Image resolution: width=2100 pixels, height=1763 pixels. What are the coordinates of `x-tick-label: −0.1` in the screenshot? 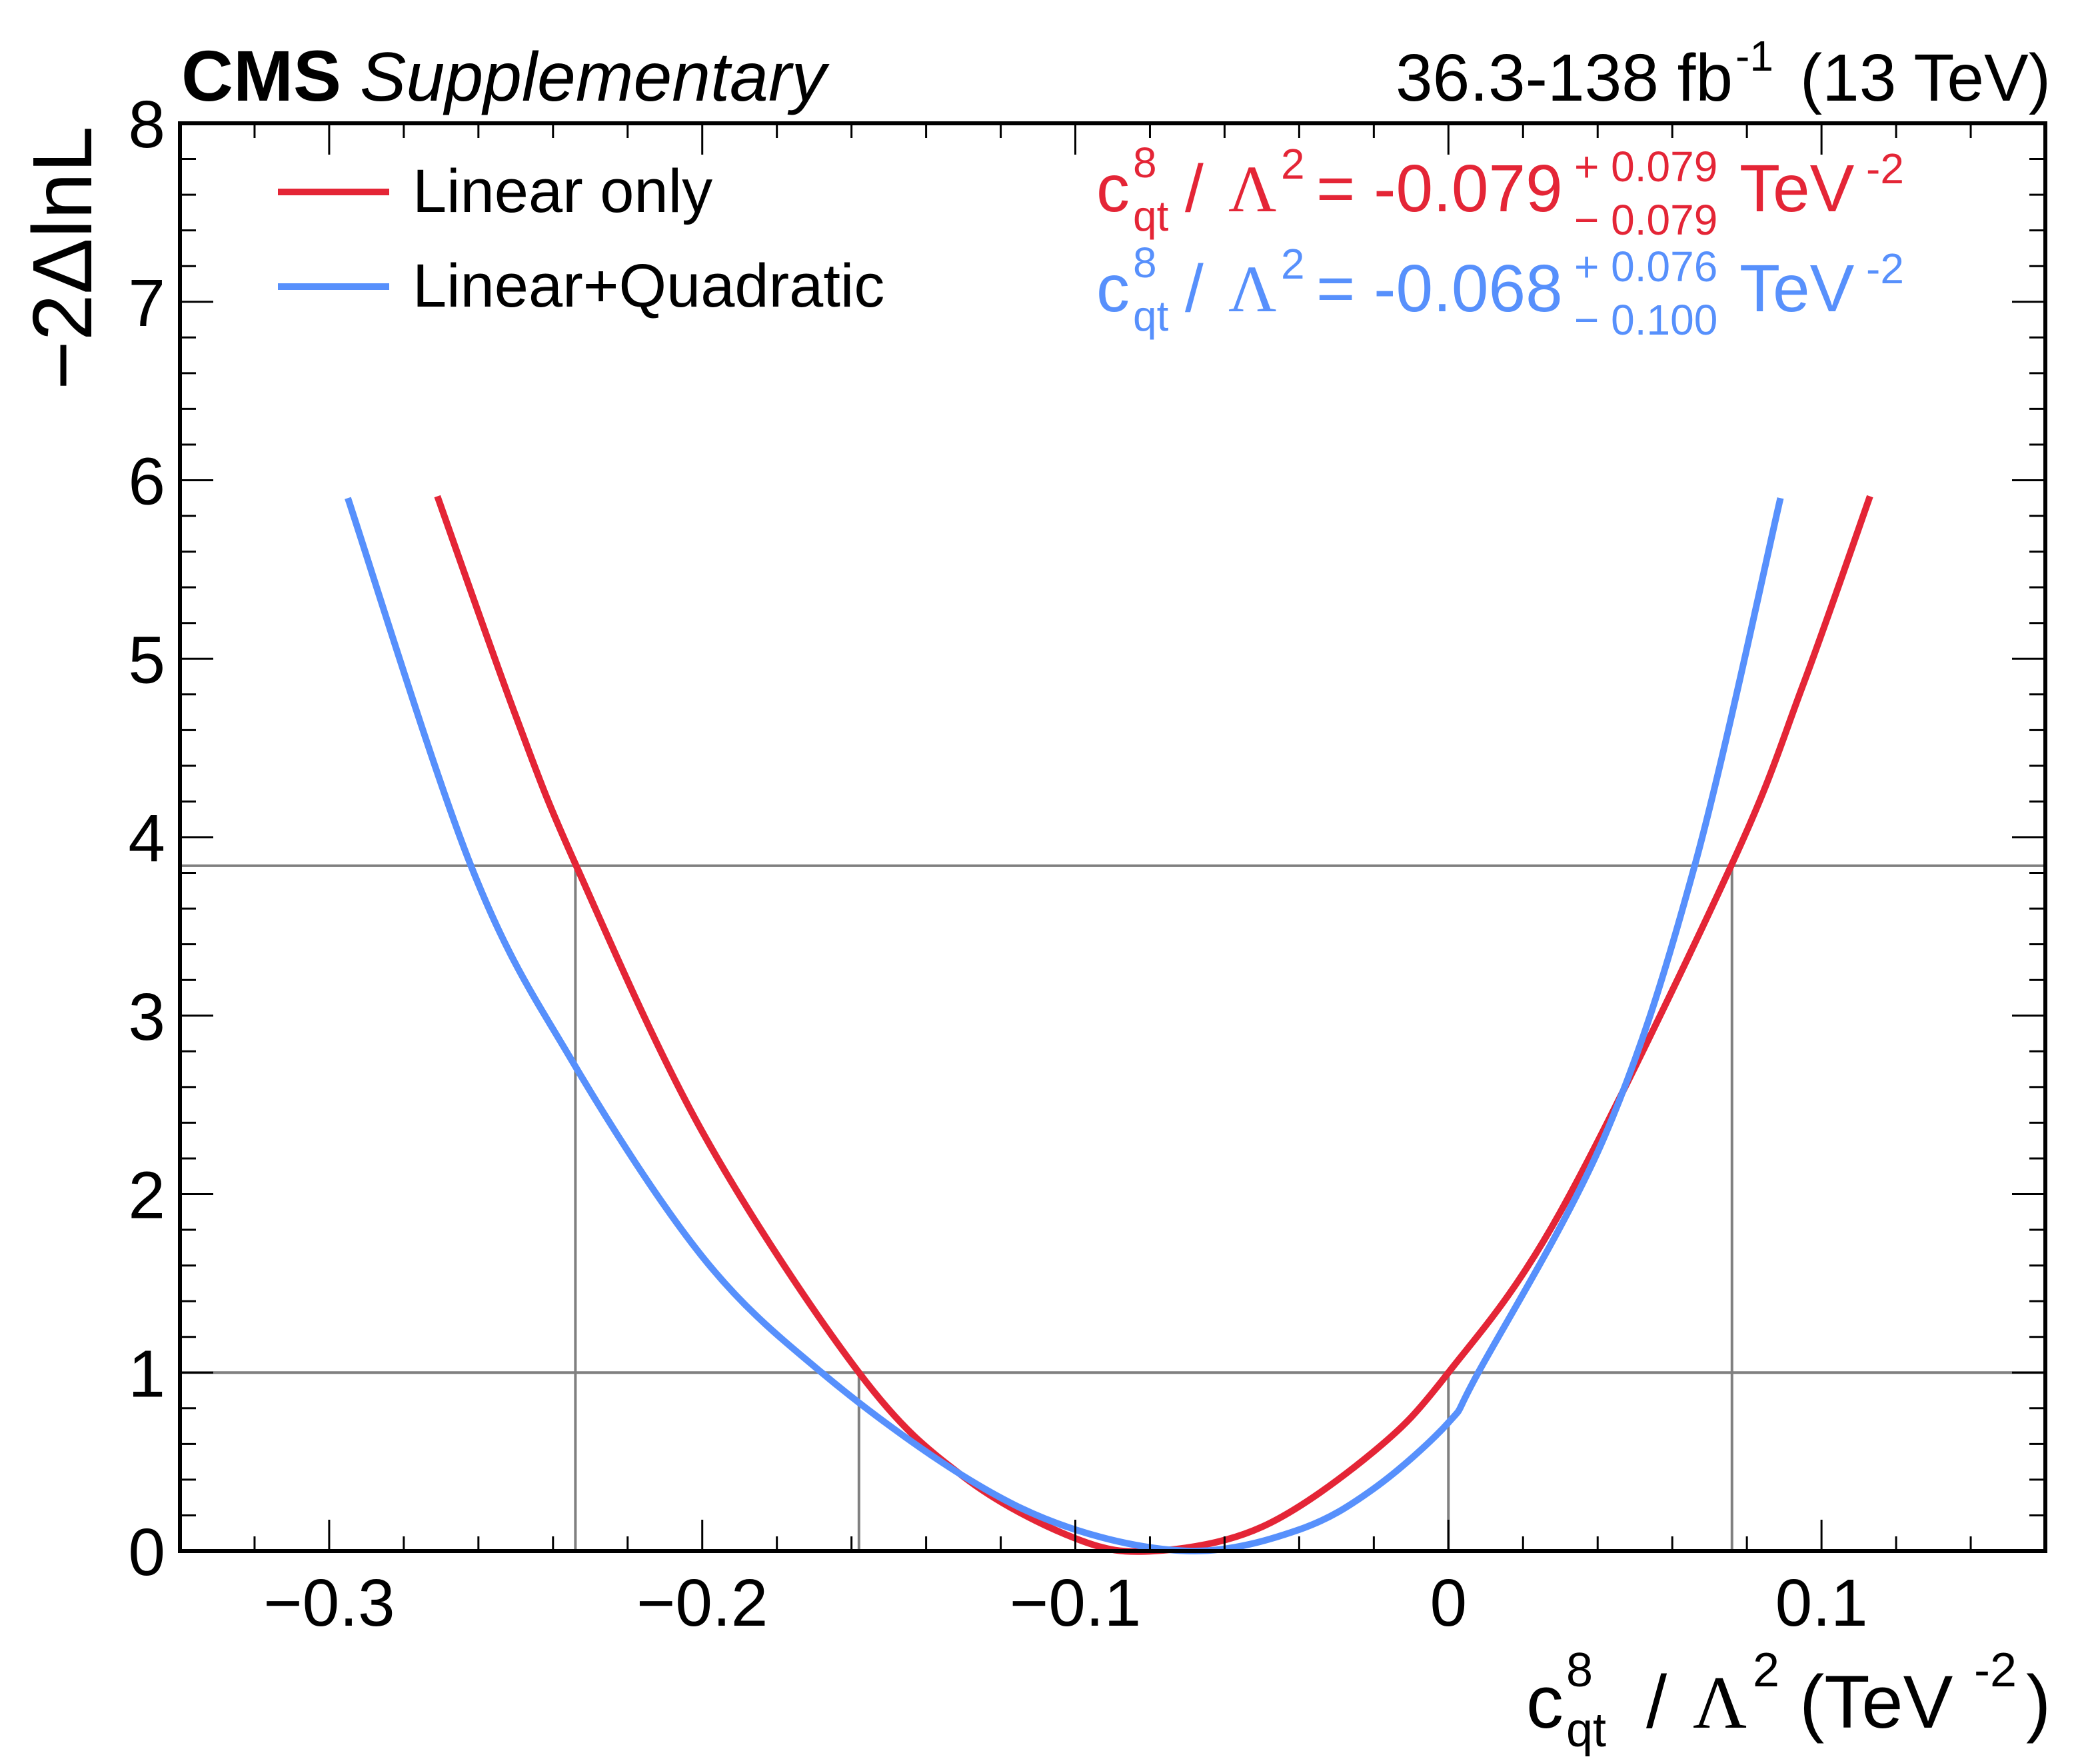 It's located at (1075, 1603).